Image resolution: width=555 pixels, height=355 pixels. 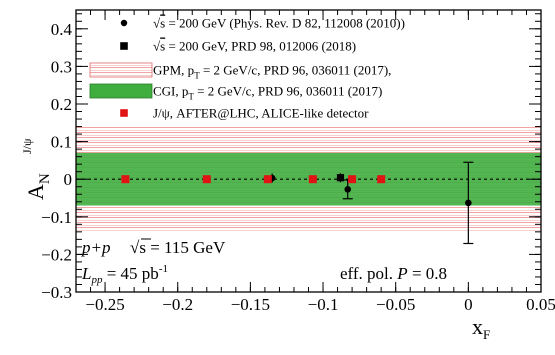 What do you see at coordinates (61, 104) in the screenshot?
I see `y-tick-label: 0.2` at bounding box center [61, 104].